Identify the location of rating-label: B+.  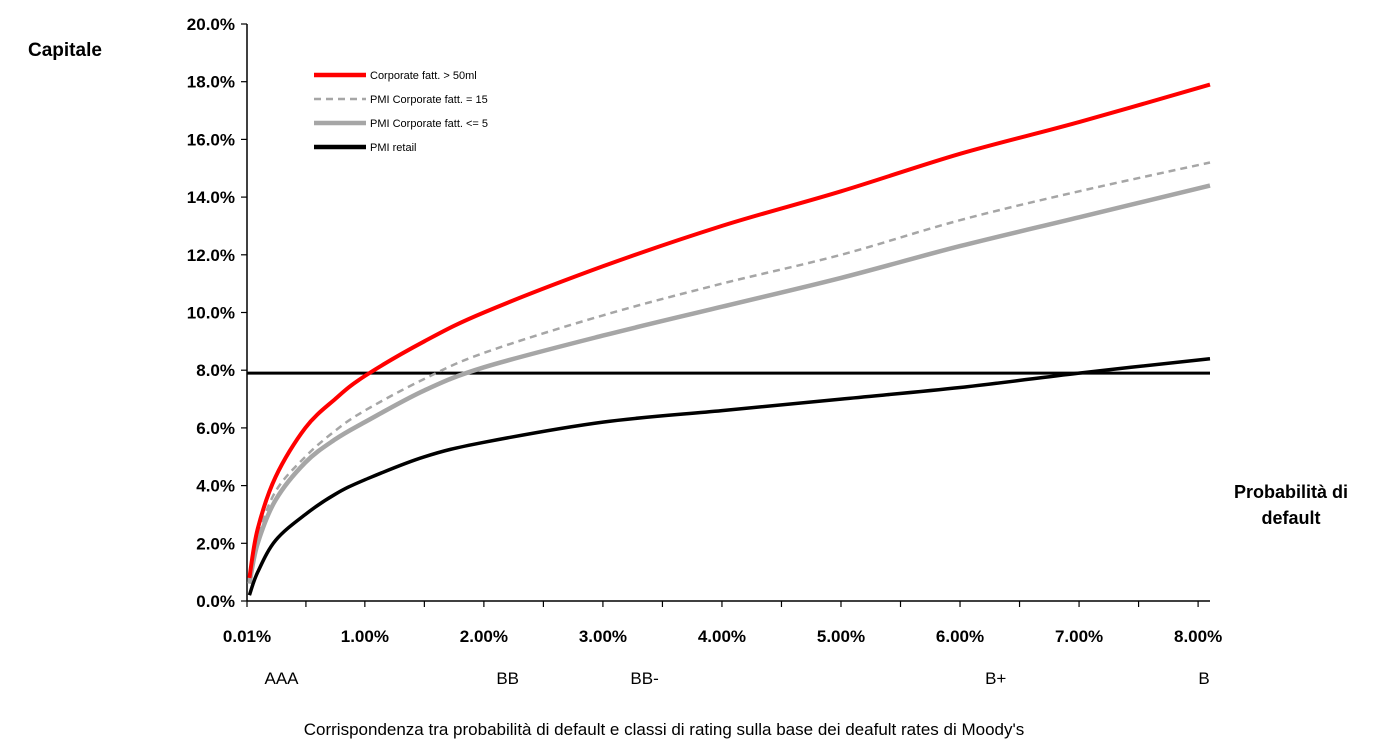
(995, 678).